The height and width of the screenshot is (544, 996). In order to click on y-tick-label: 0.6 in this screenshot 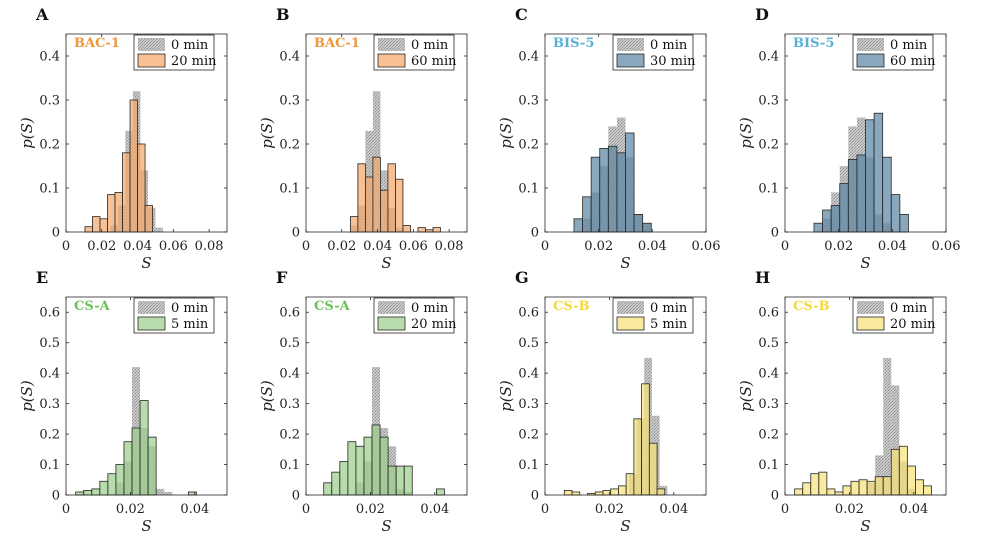, I will do `click(768, 313)`.